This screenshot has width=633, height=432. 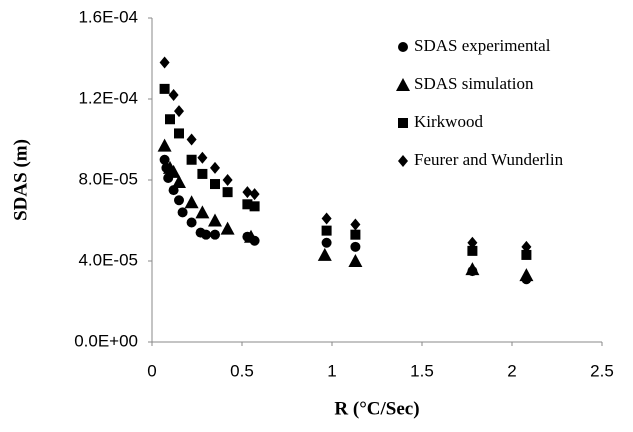 What do you see at coordinates (482, 45) in the screenshot?
I see `legend-label: SDAS experimental` at bounding box center [482, 45].